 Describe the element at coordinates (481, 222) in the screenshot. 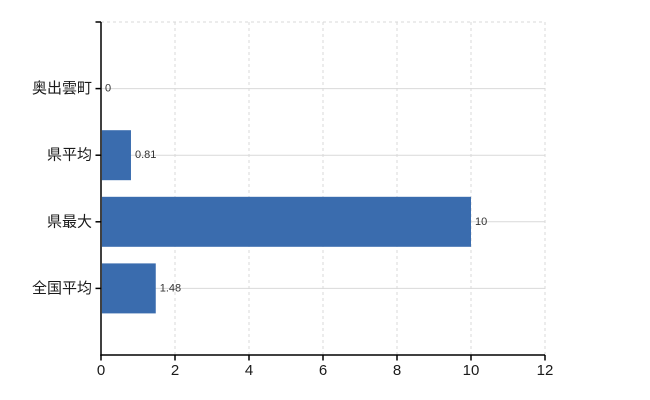

I see `bar-value-label: 10` at that location.